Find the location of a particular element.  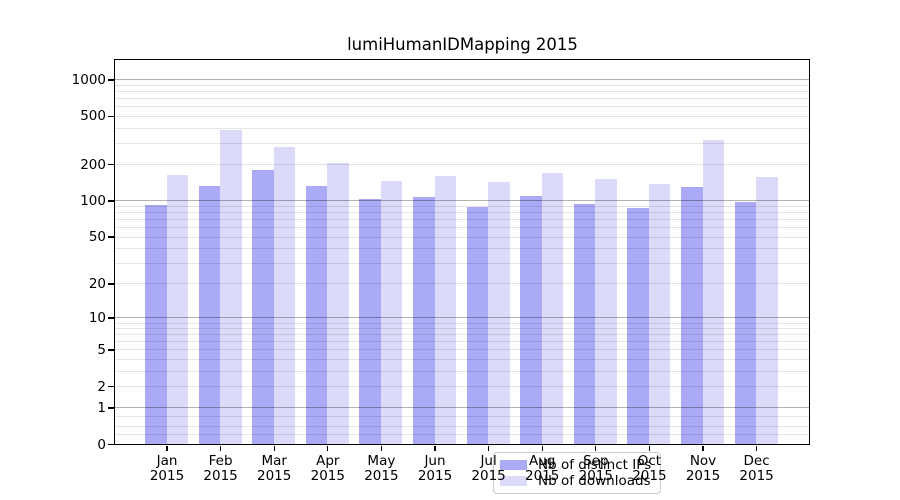

legend-swatch-downloads is located at coordinates (513, 481).